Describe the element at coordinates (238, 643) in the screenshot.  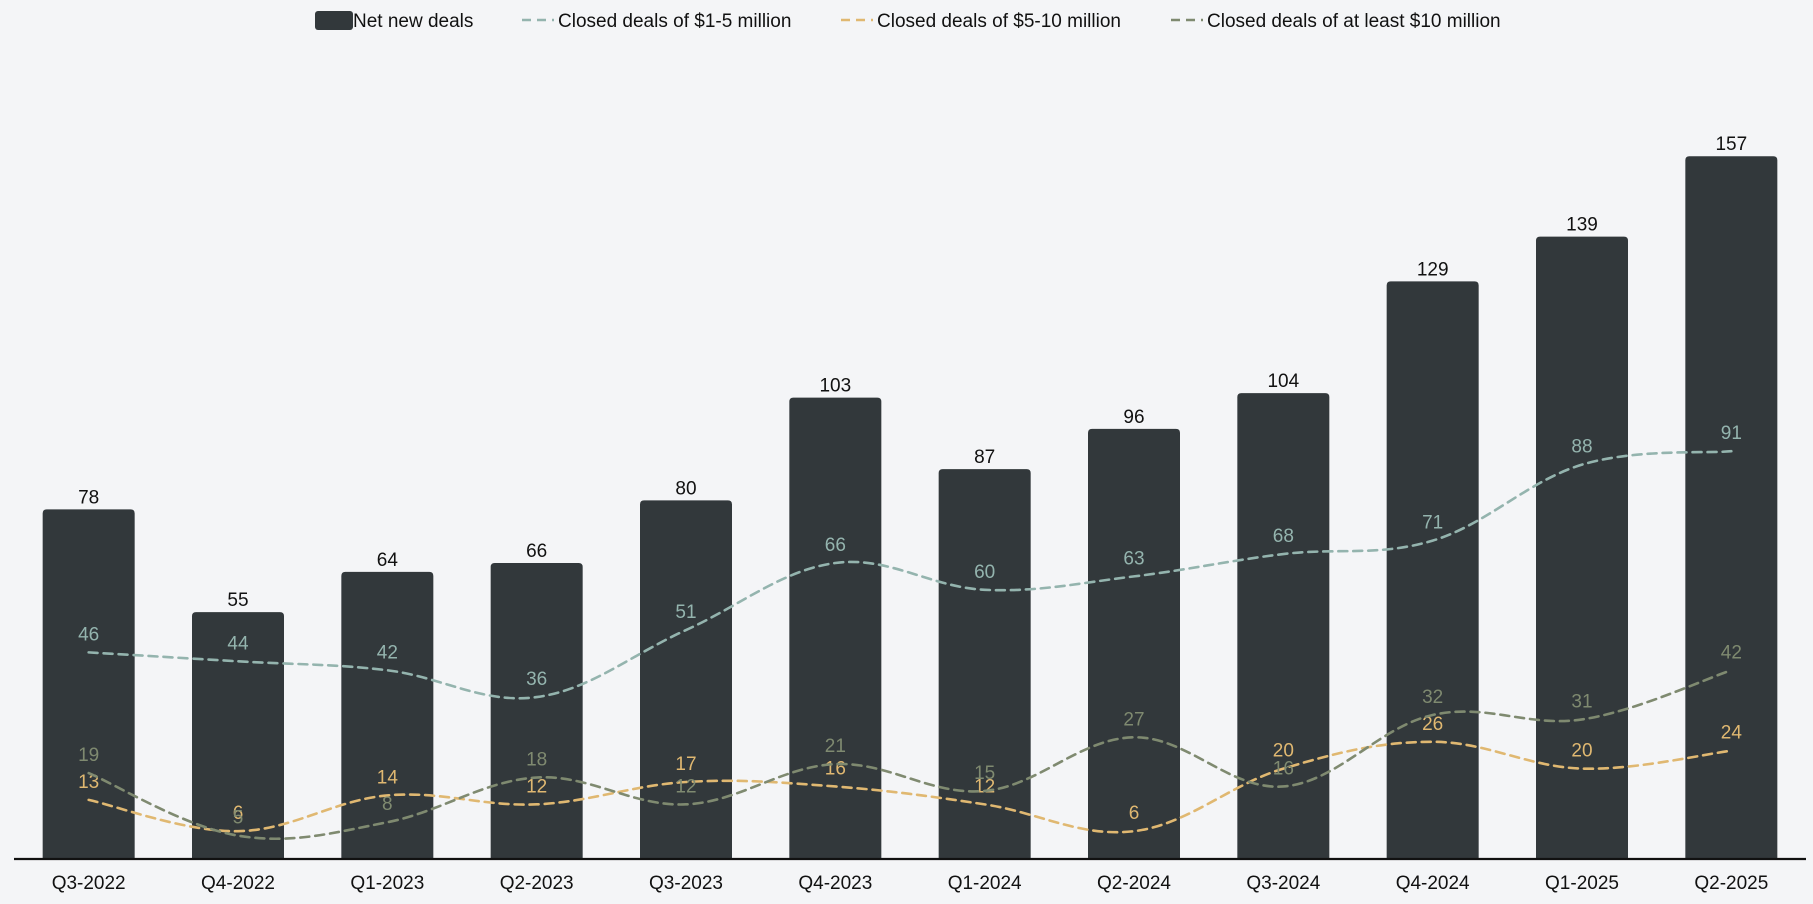
I see `line-data-label: 44` at that location.